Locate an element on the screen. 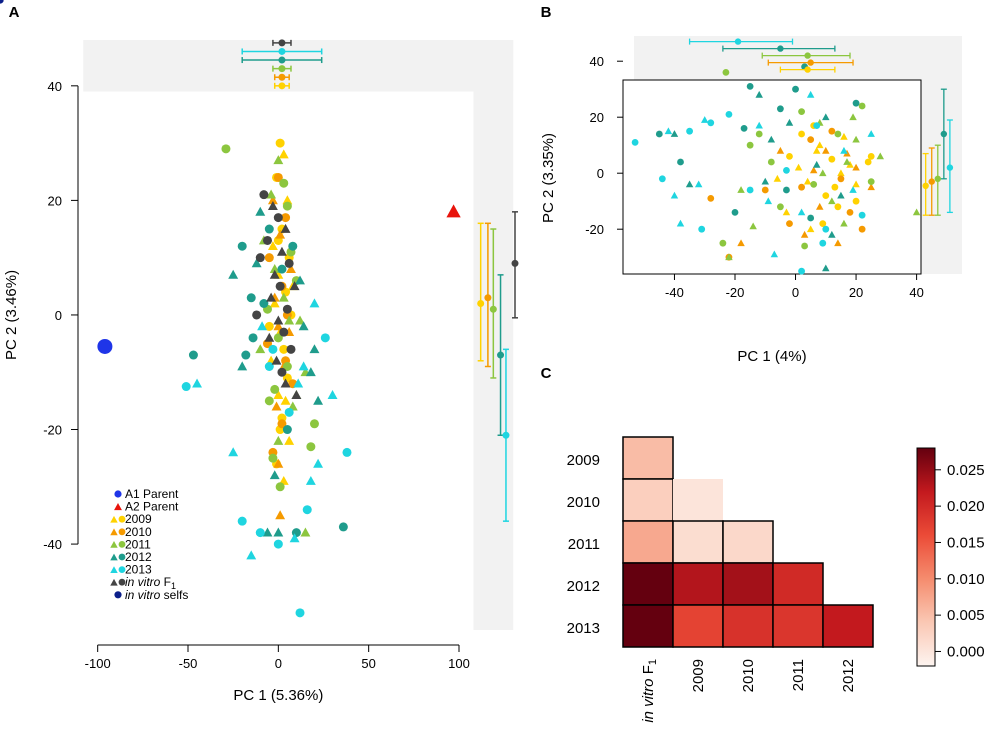  marginal-y-mean-2011 is located at coordinates (493, 309).